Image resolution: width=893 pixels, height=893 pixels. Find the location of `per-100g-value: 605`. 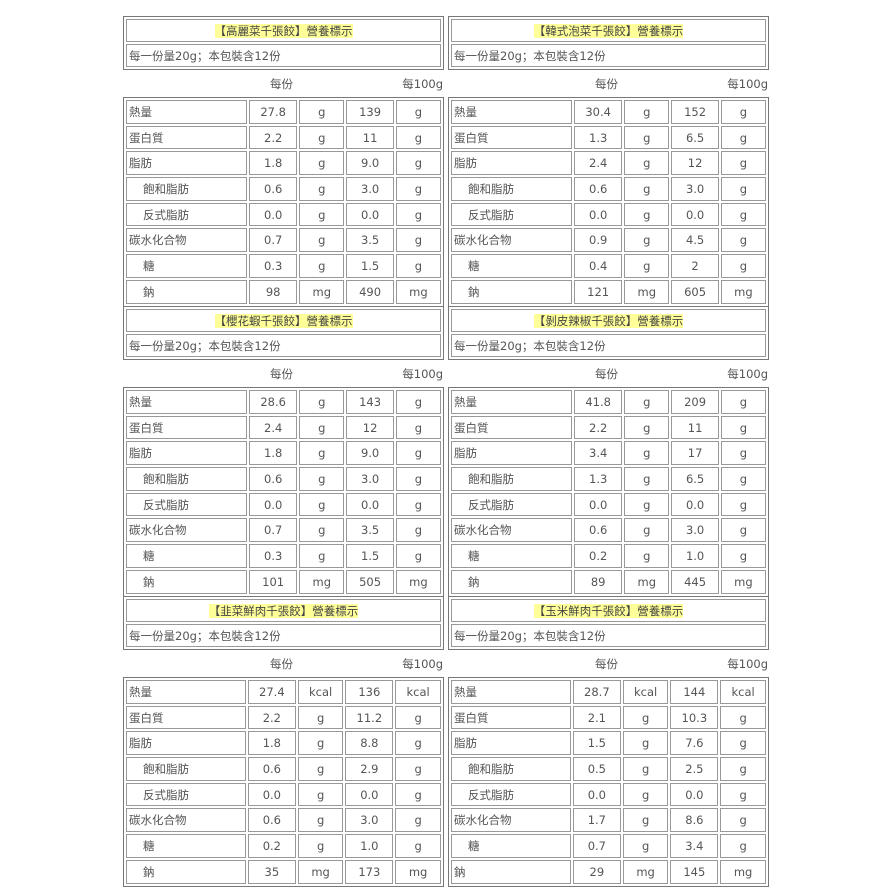

per-100g-value: 605 is located at coordinates (695, 291).